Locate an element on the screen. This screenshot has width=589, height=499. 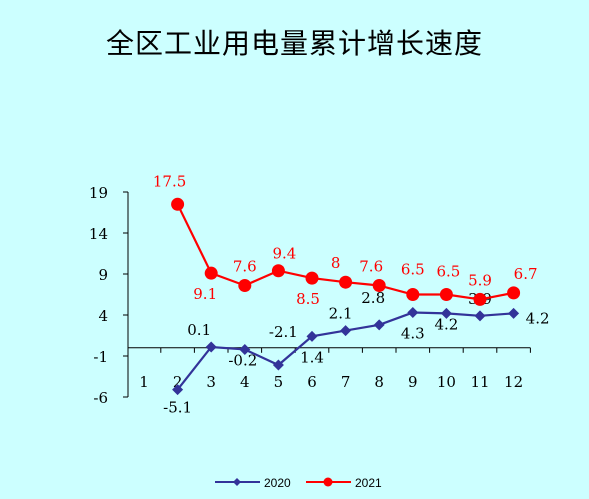
data-label-2020: 2.8 is located at coordinates (373, 298).